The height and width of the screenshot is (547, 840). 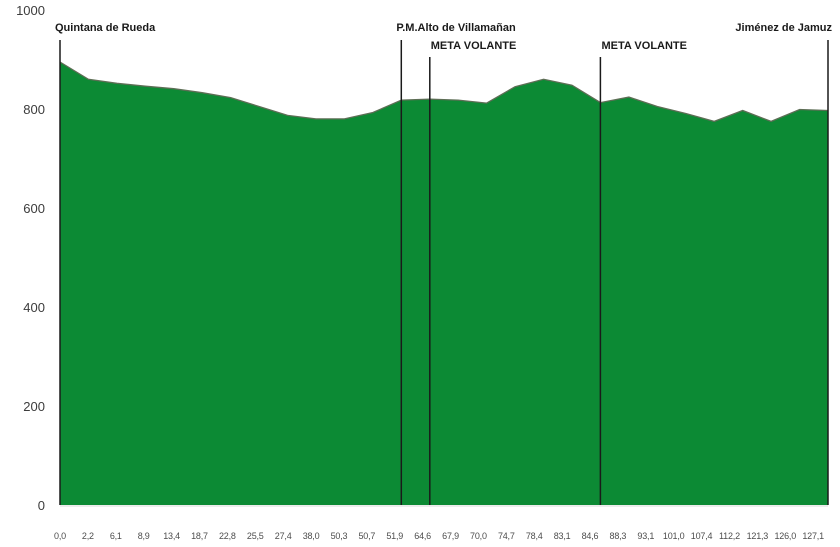 I want to click on y-tick-label: 200, so click(x=34, y=406).